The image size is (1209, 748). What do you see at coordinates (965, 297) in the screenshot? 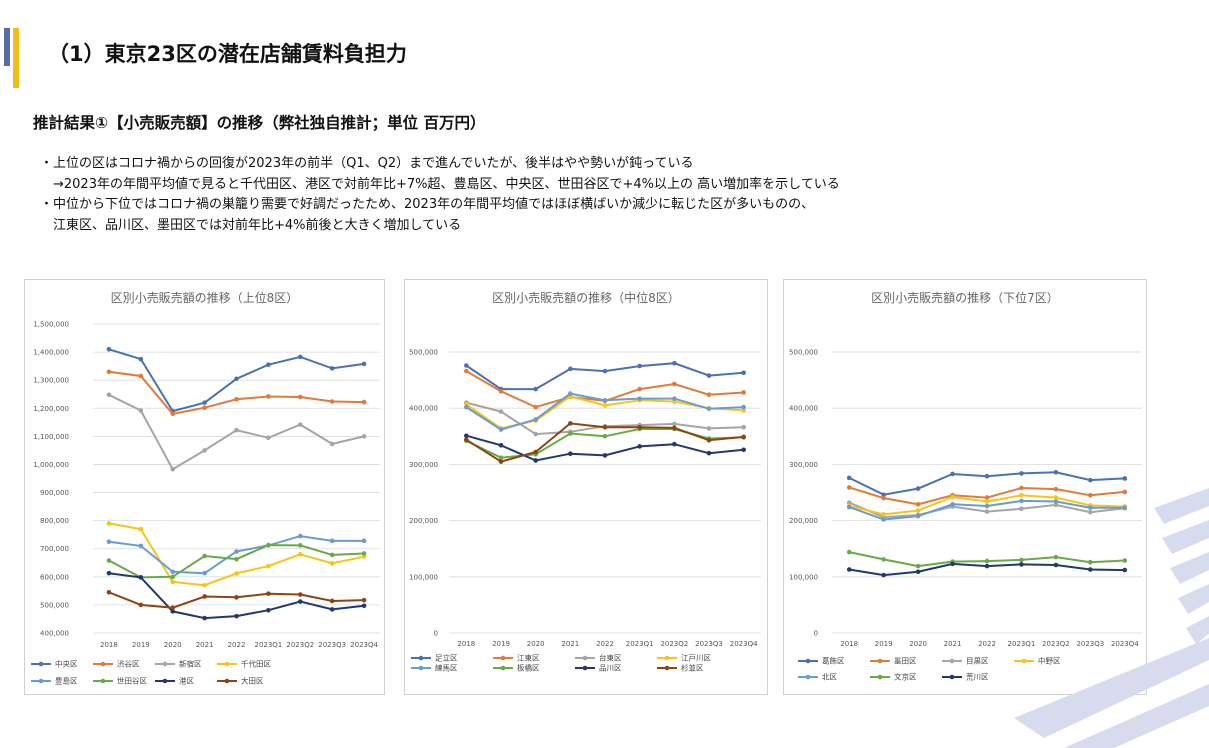
I see `chart-title: 区別小売販売額の推移（下位7区）` at bounding box center [965, 297].